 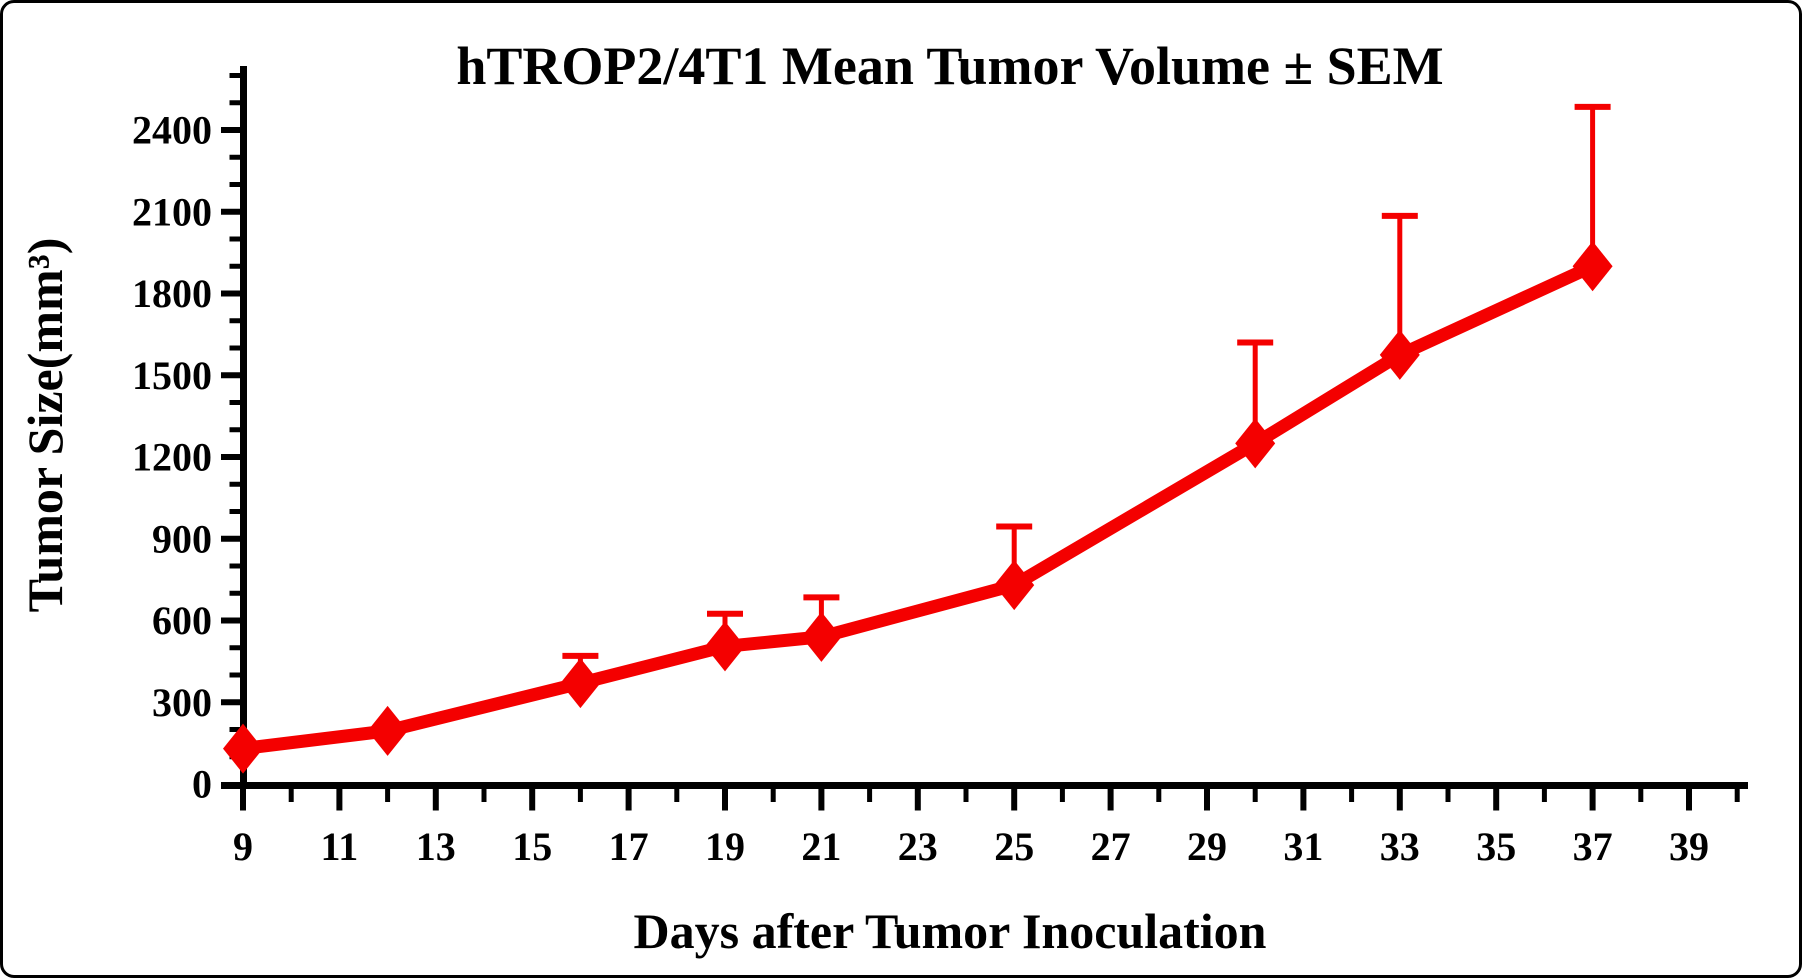 I want to click on chart-title: hTROP2/4T1 Mean Tumor Volume ± SEM, so click(x=949, y=66).